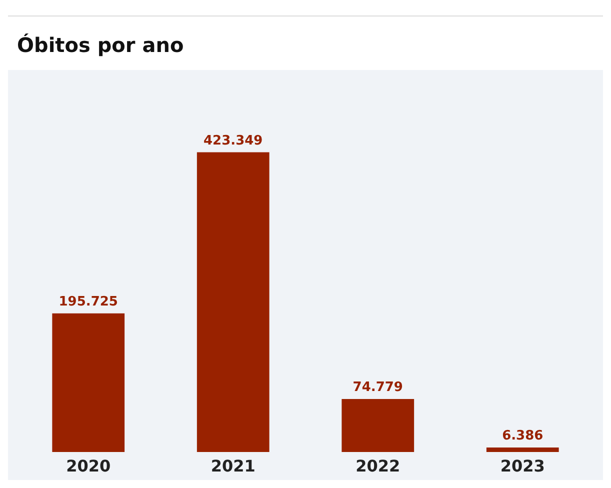 This screenshot has width=611, height=488. What do you see at coordinates (522, 466) in the screenshot?
I see `x-tick-label: 2023` at bounding box center [522, 466].